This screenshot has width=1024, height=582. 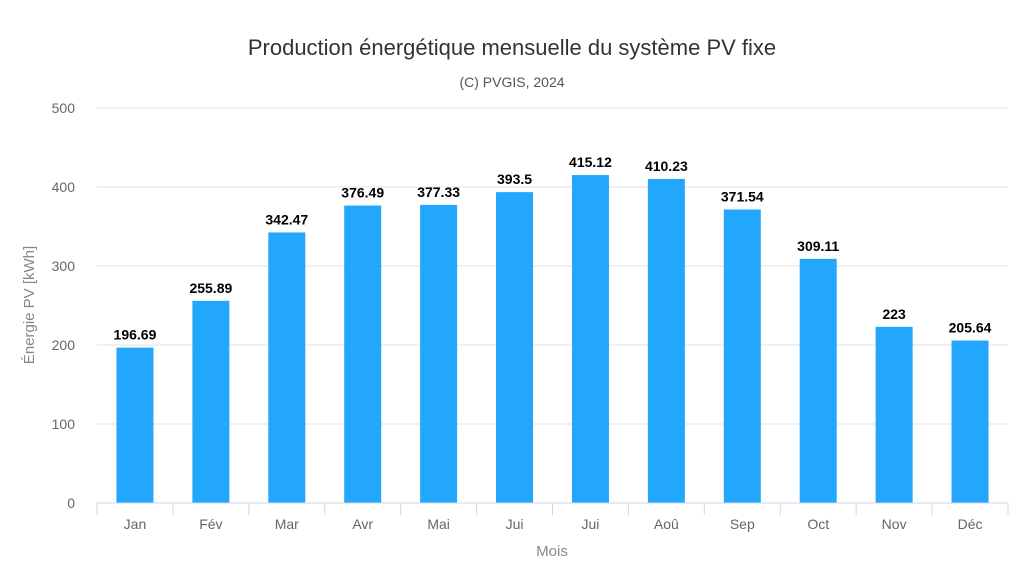 I want to click on x-tick-label: Oct, so click(x=818, y=524).